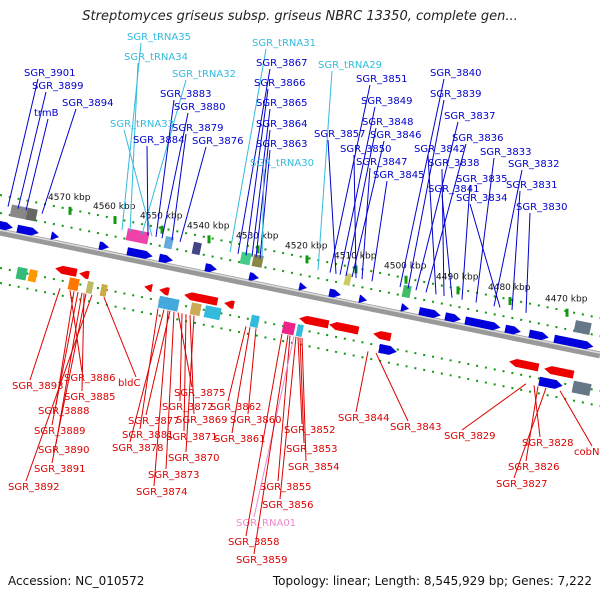 The width and height of the screenshot is (600, 604). Describe the element at coordinates (90, 378) in the screenshot. I see `gene-label-bottom: SGR_3886` at that location.